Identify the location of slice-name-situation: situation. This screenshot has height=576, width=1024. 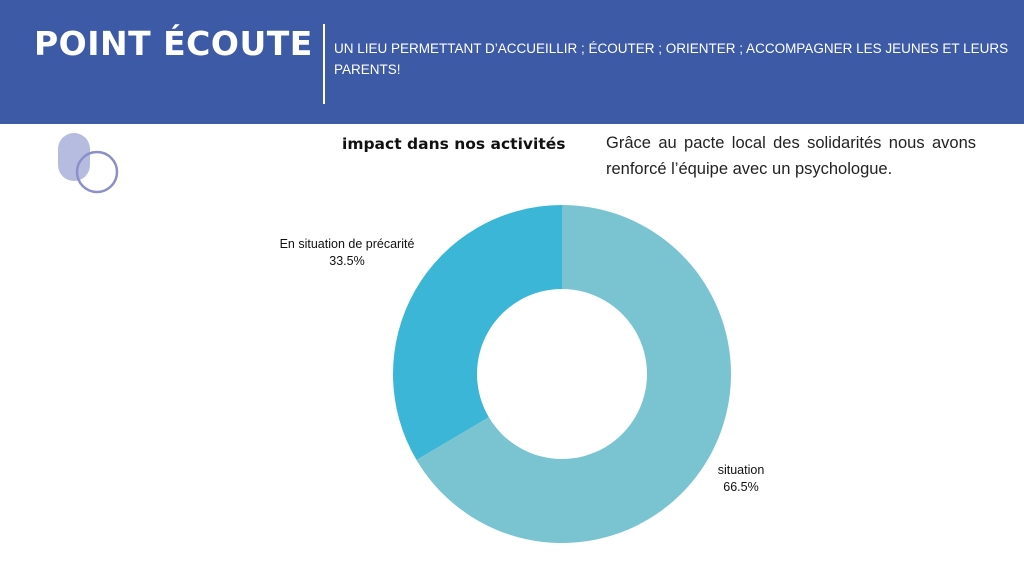
(741, 470).